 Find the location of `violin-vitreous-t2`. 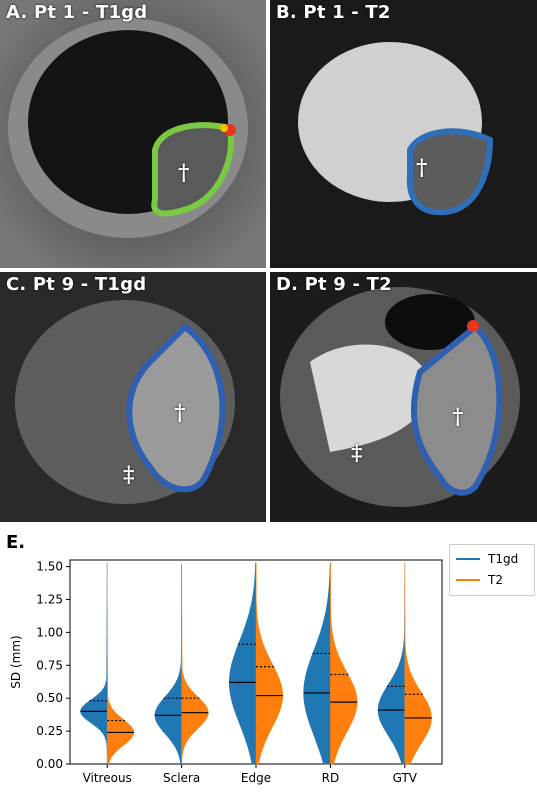

violin-vitreous-t2 is located at coordinates (120, 663).